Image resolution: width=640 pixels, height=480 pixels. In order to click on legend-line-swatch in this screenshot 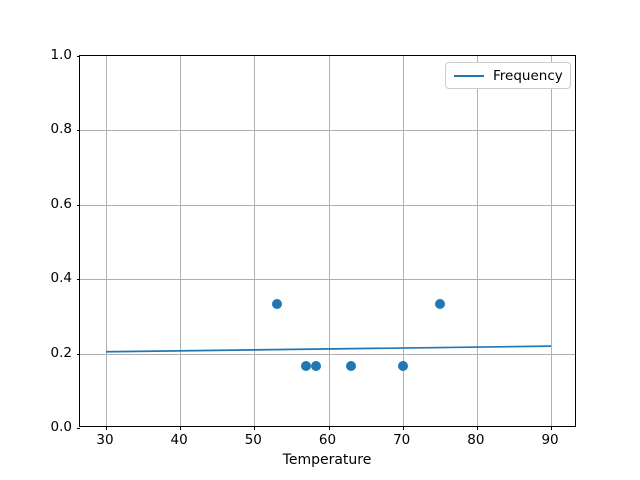, I will do `click(469, 75)`.